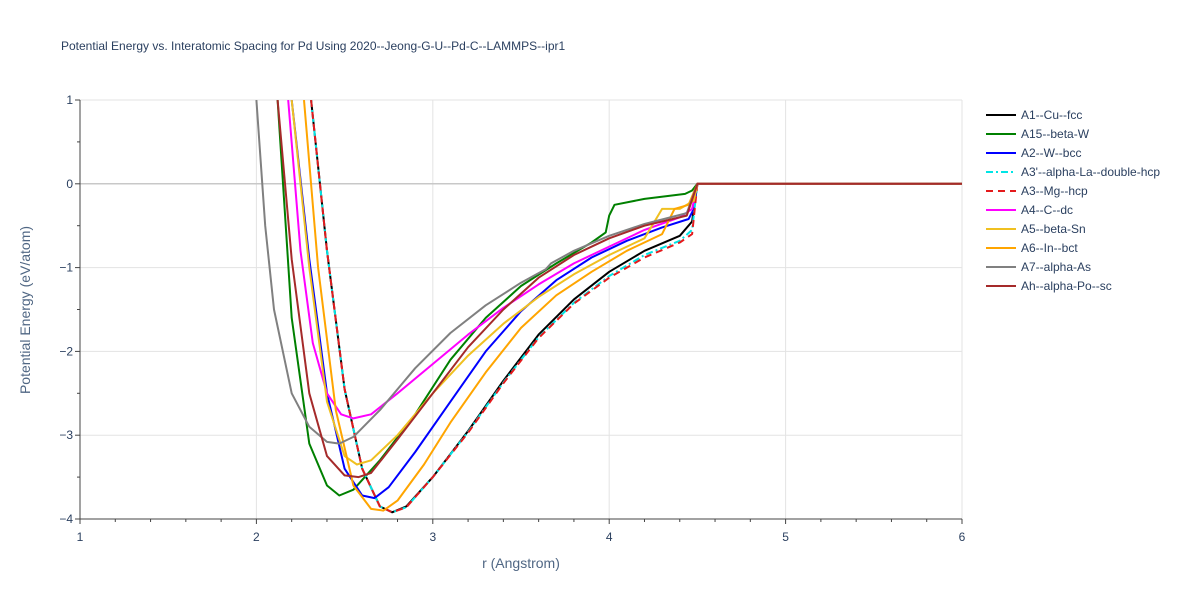 The height and width of the screenshot is (600, 1200). I want to click on legend-item: Ah--alpha-Po--sc, so click(1049, 286).